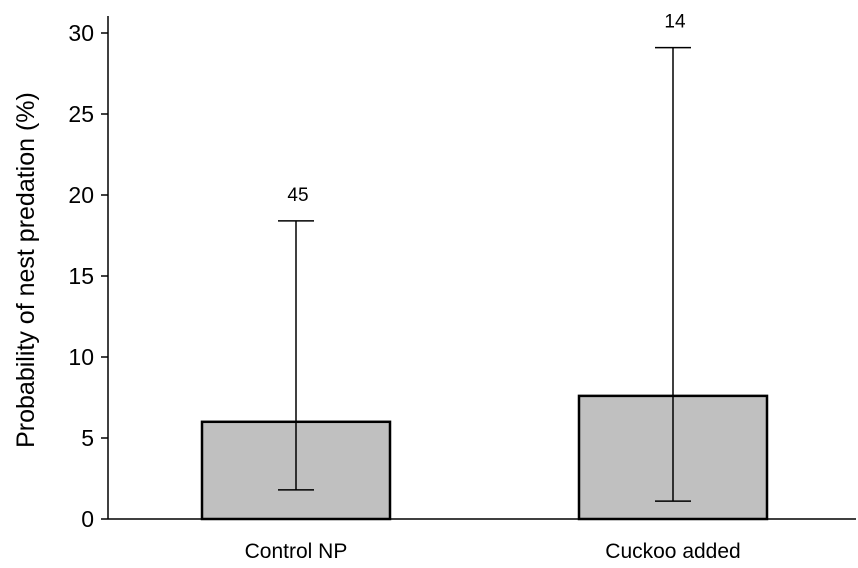 Image resolution: width=858 pixels, height=568 pixels. What do you see at coordinates (675, 22) in the screenshot?
I see `sample-size-label: 14` at bounding box center [675, 22].